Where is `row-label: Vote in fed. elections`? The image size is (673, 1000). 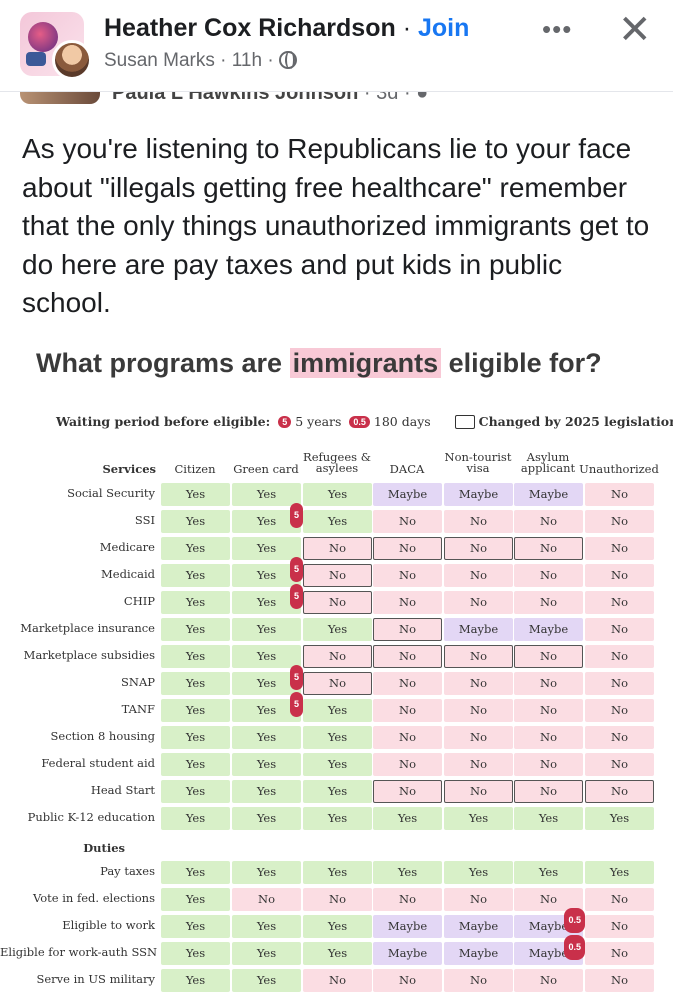
row-label: Vote in fed. elections is located at coordinates (94, 898).